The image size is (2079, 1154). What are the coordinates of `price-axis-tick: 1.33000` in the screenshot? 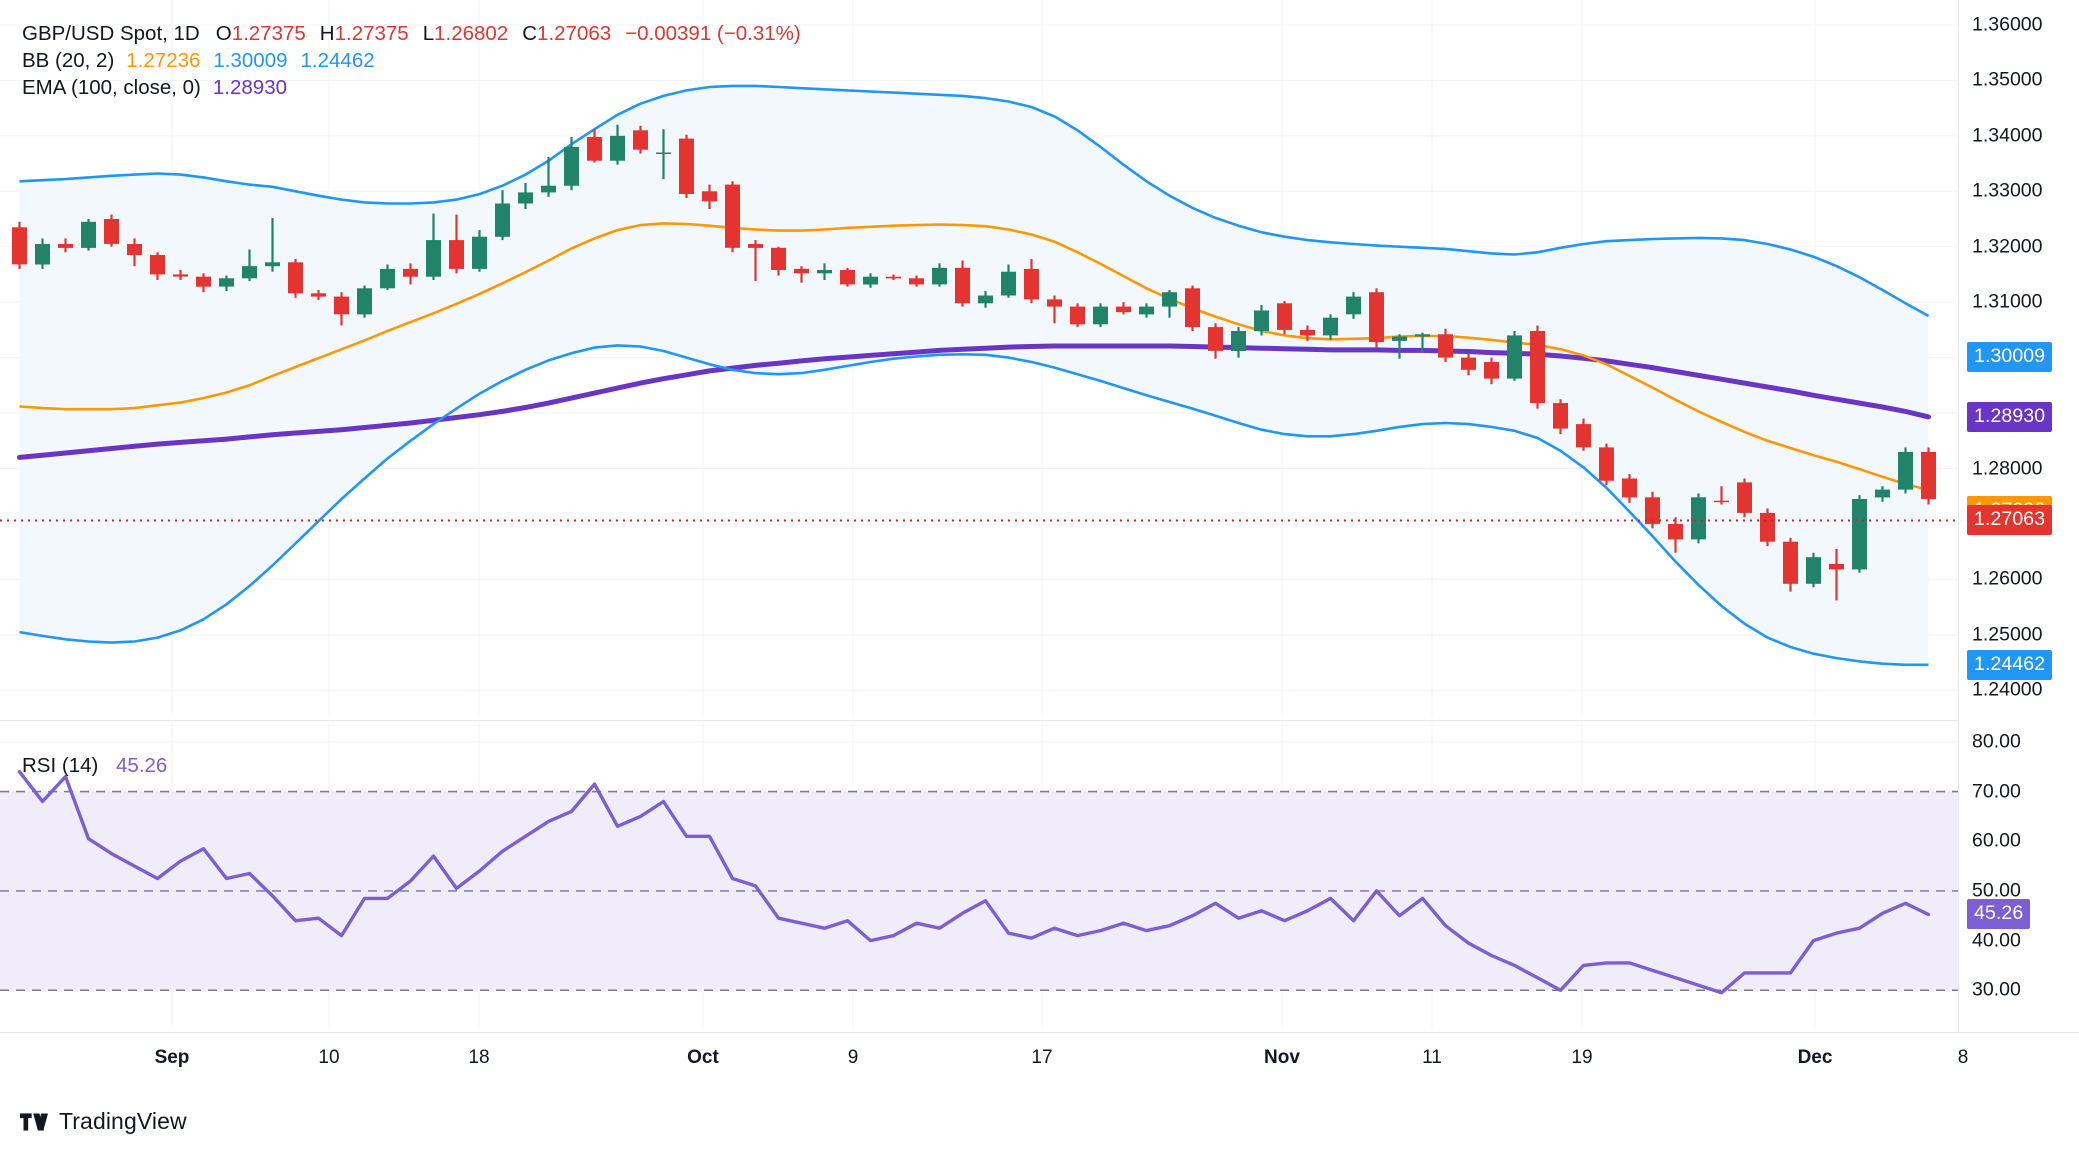 It's located at (2007, 190).